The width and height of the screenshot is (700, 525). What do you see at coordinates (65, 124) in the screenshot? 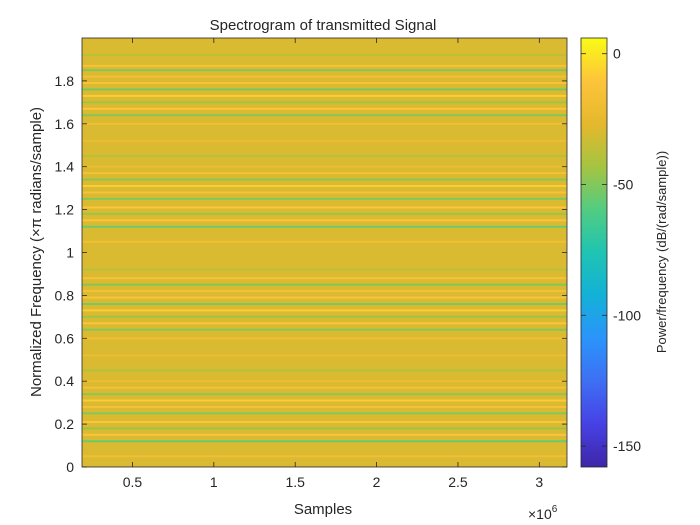
I see `y-tick-label: 1.6` at bounding box center [65, 124].